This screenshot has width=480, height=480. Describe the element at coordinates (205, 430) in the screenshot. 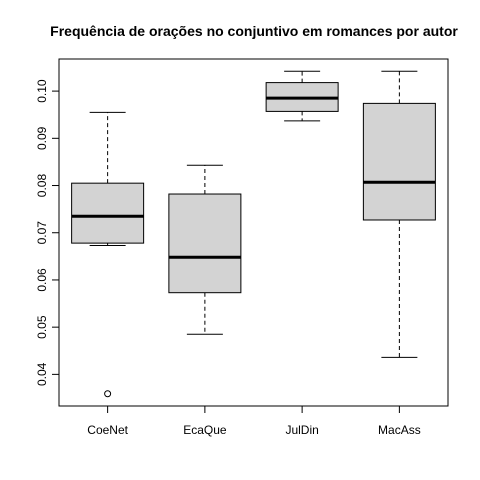

I see `x-tick-label: EcaQue` at that location.